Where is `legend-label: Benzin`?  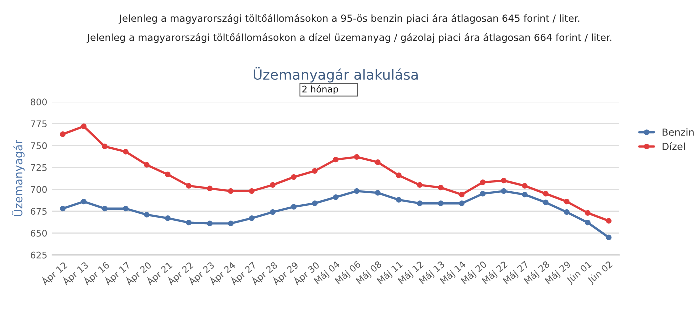 legend-label: Benzin is located at coordinates (678, 132).